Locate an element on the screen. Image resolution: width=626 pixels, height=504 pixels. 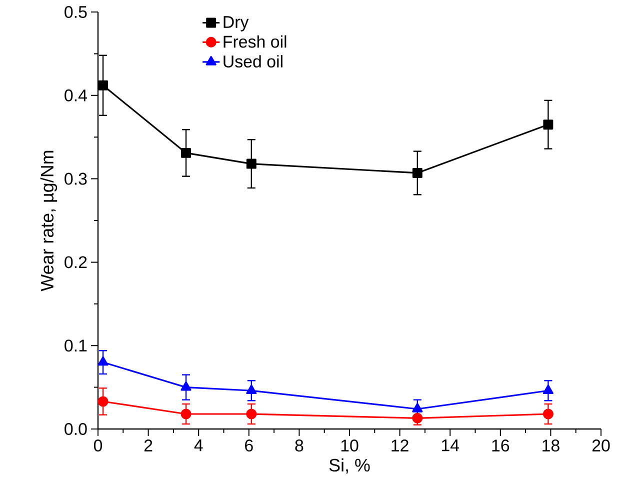
x-tick-label: 20 is located at coordinates (601, 446).